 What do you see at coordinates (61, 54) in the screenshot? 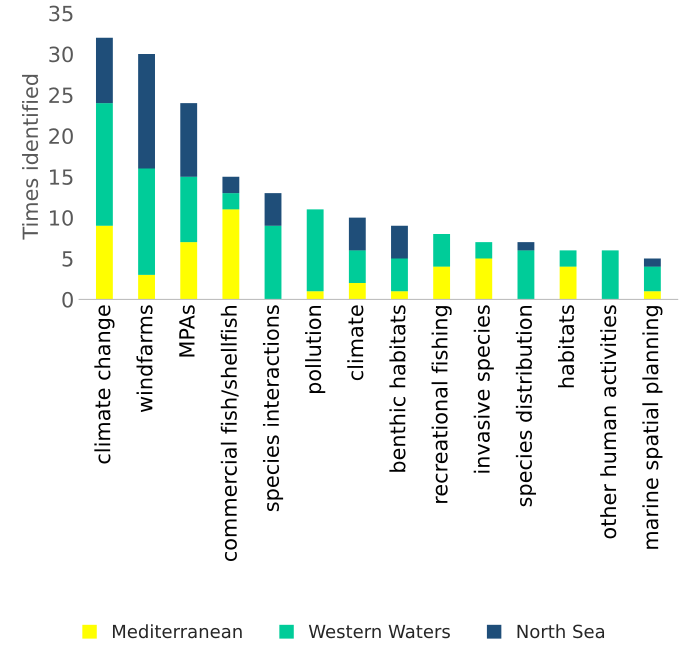
I see `y-tick-label: 30` at bounding box center [61, 54].